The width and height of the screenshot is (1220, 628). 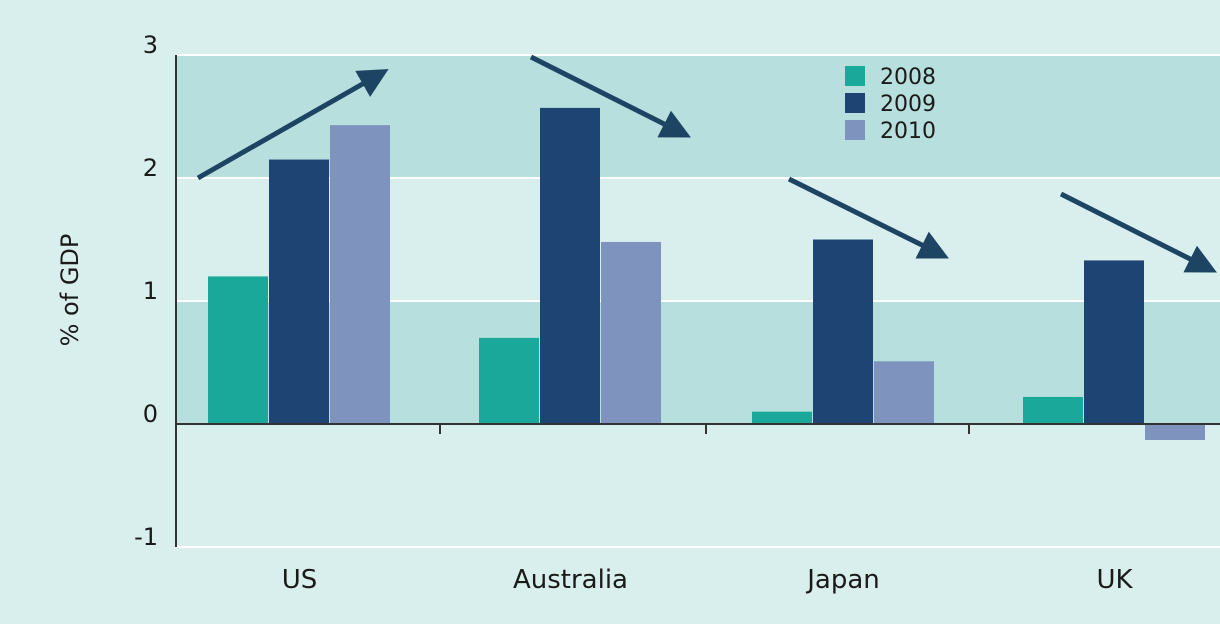 I want to click on y-axis-label: % of GDP, so click(x=70, y=290).